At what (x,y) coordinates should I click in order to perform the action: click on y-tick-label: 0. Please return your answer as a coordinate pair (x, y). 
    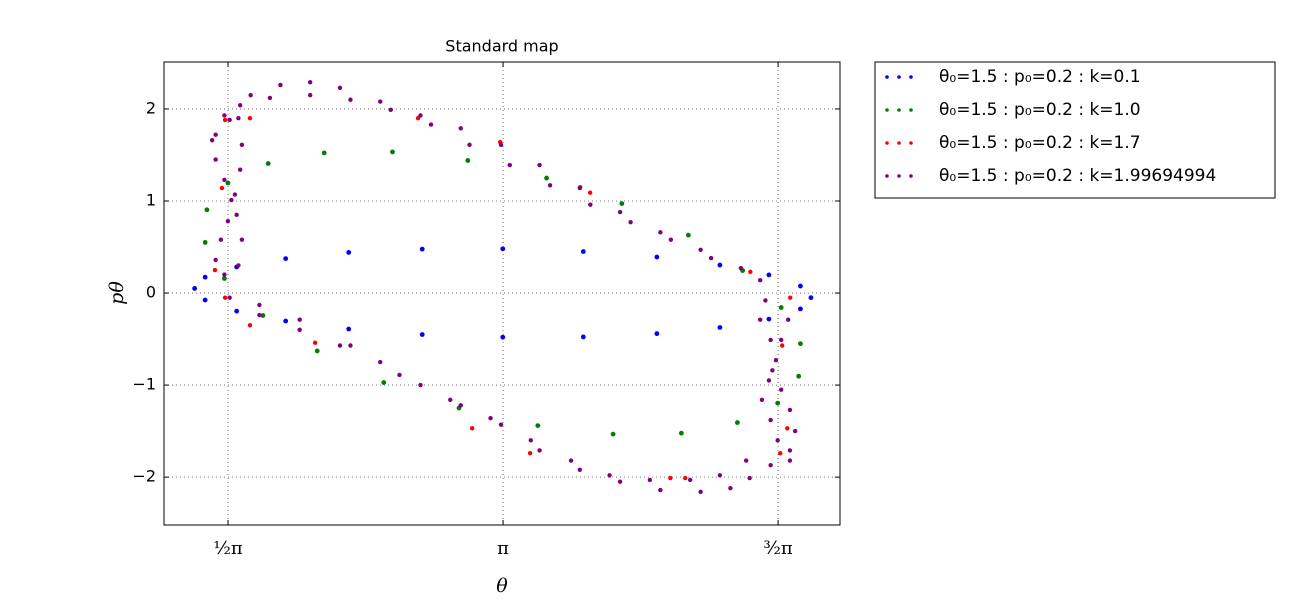
    Looking at the image, I should click on (151, 292).